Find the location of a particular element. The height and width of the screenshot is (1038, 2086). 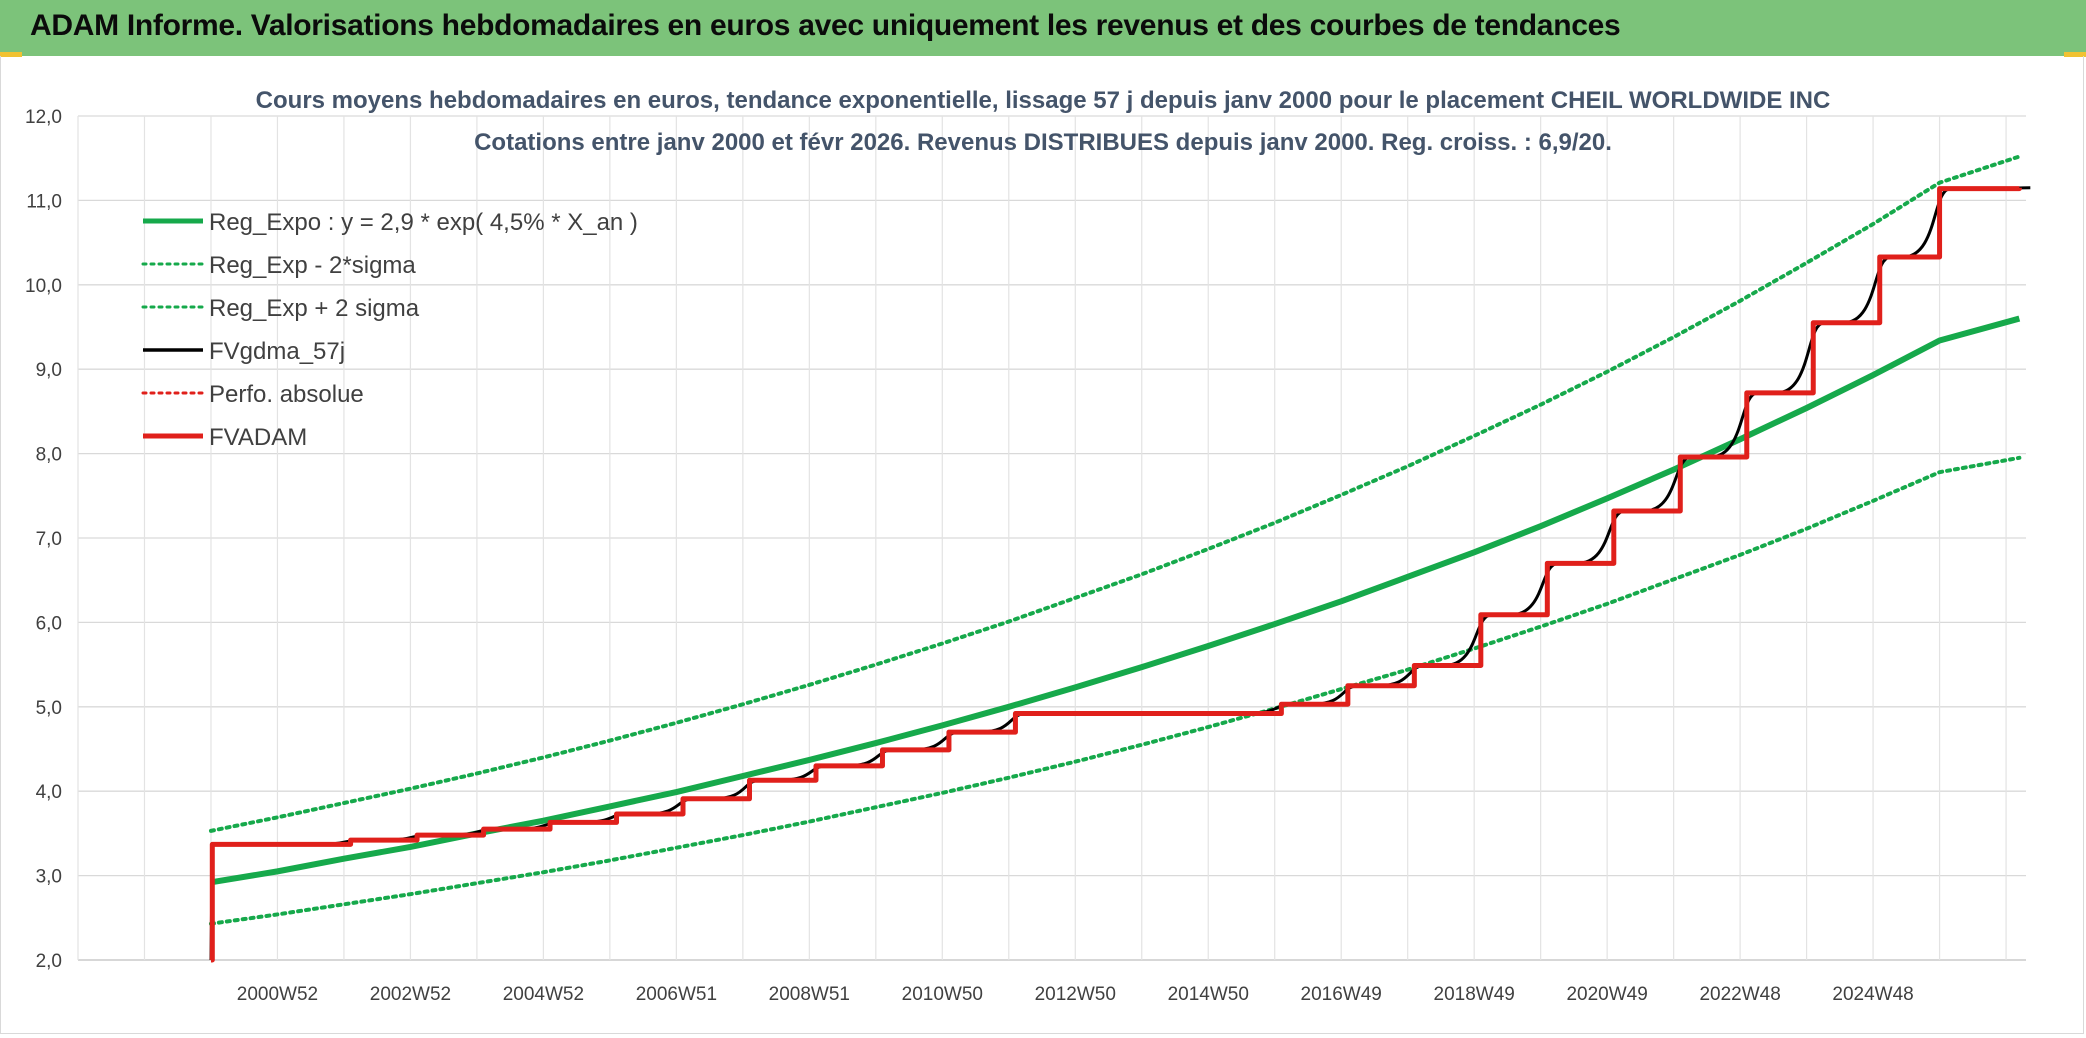

y-tick-label: 3,0 is located at coordinates (49, 877).